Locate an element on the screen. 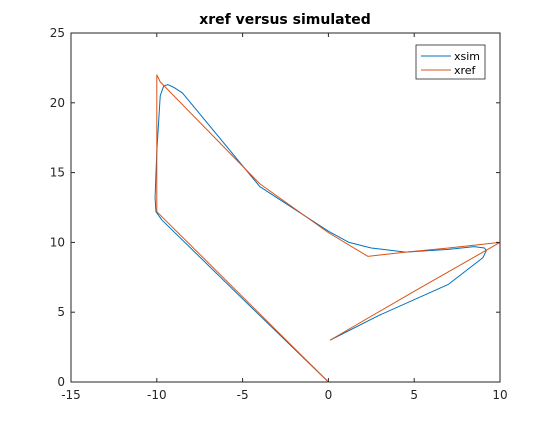 The image size is (552, 430). legend-label-xsim: xsim is located at coordinates (467, 56).